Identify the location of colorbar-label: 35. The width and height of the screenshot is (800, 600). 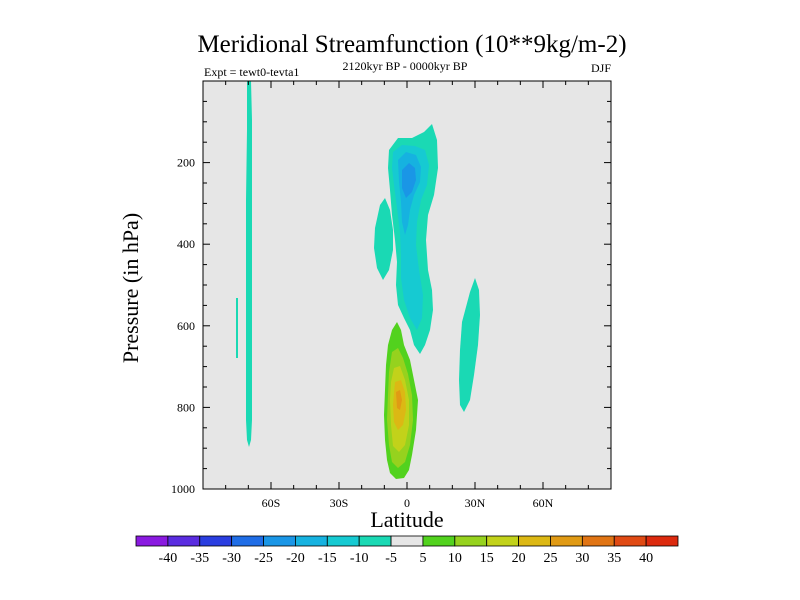
(614, 558).